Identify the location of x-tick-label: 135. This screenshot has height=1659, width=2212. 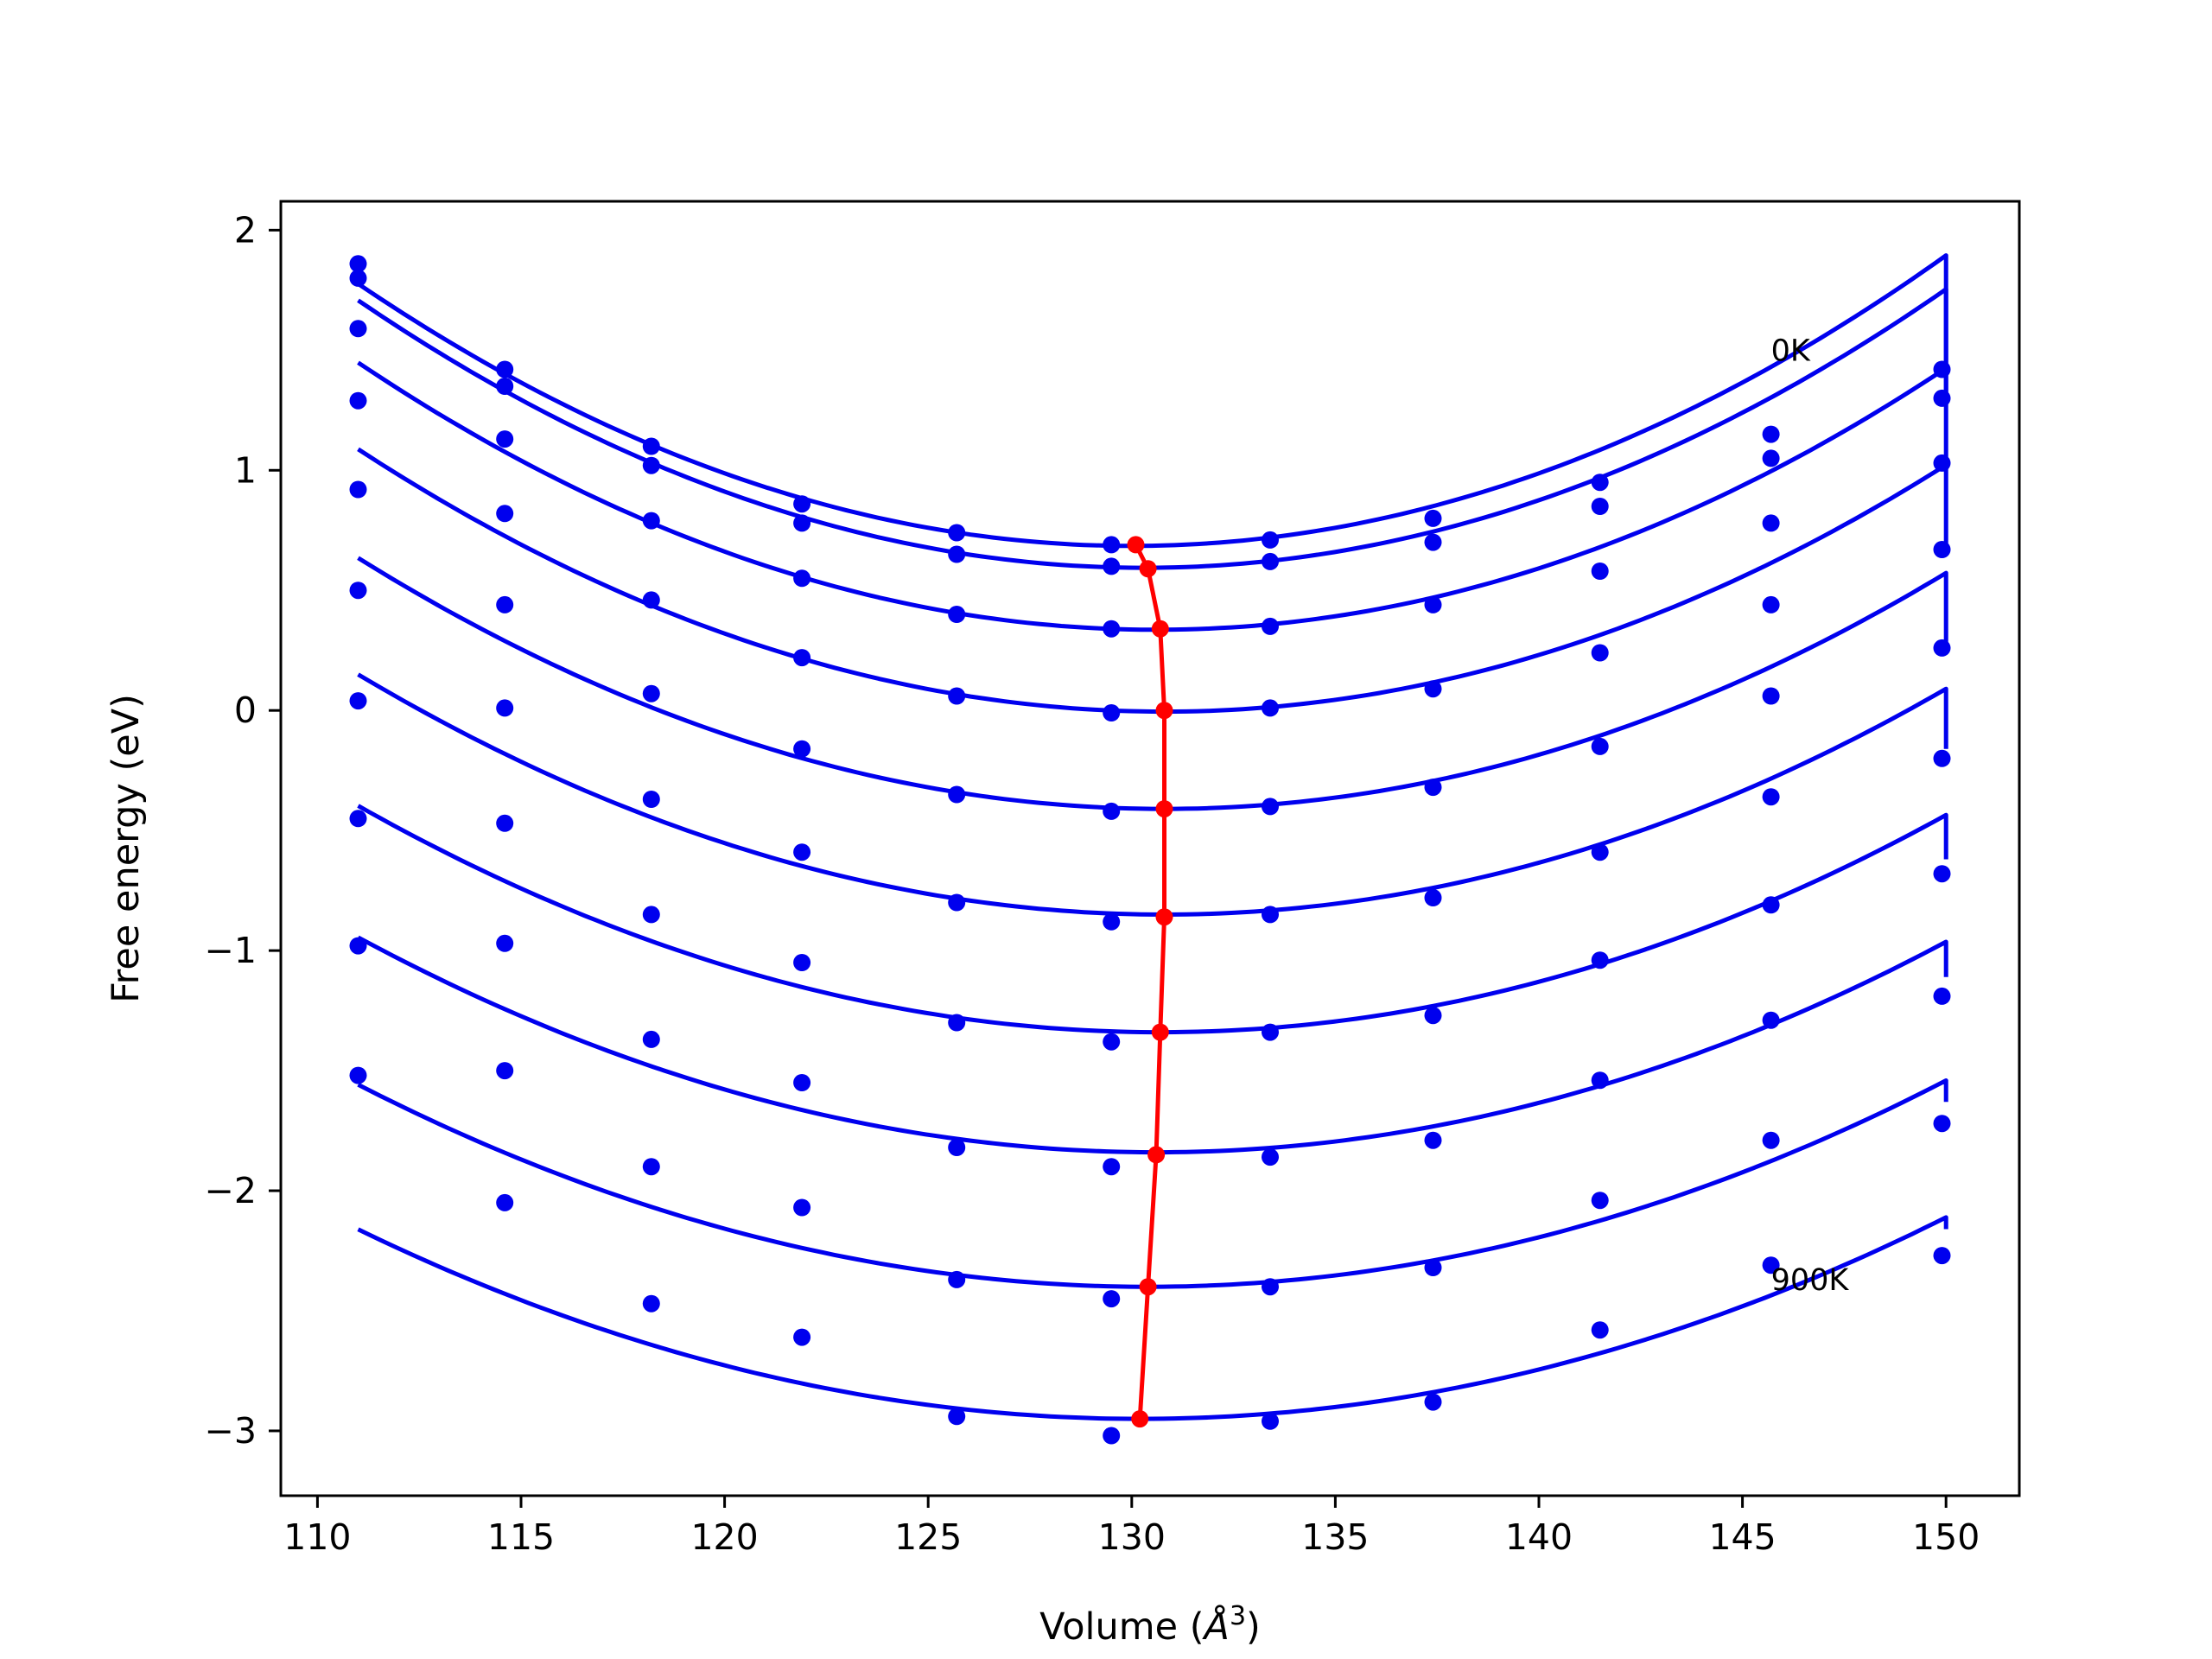
(1335, 1537).